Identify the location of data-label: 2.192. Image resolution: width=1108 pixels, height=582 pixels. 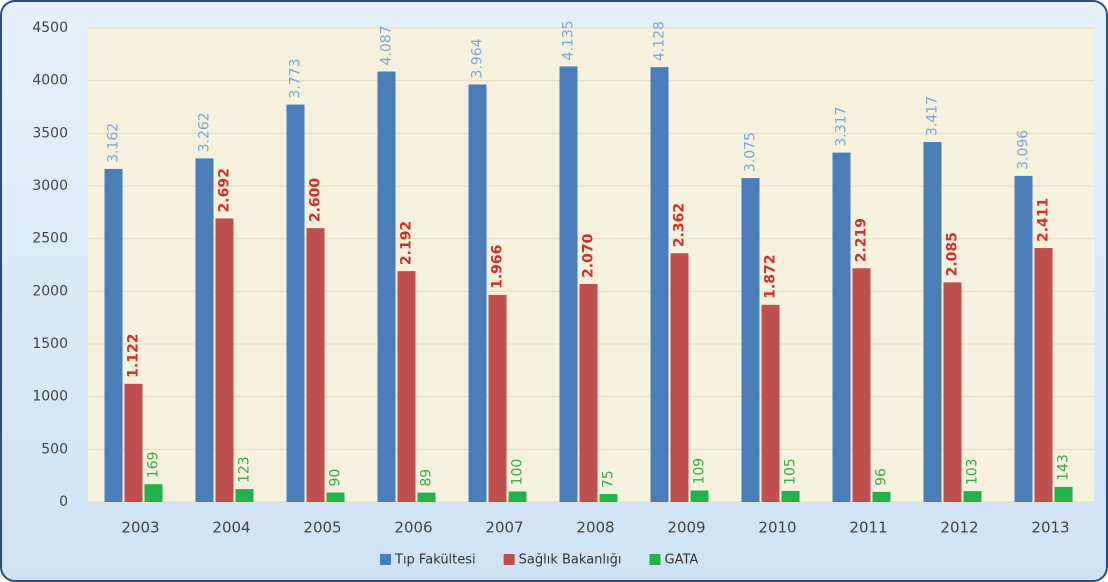
(407, 243).